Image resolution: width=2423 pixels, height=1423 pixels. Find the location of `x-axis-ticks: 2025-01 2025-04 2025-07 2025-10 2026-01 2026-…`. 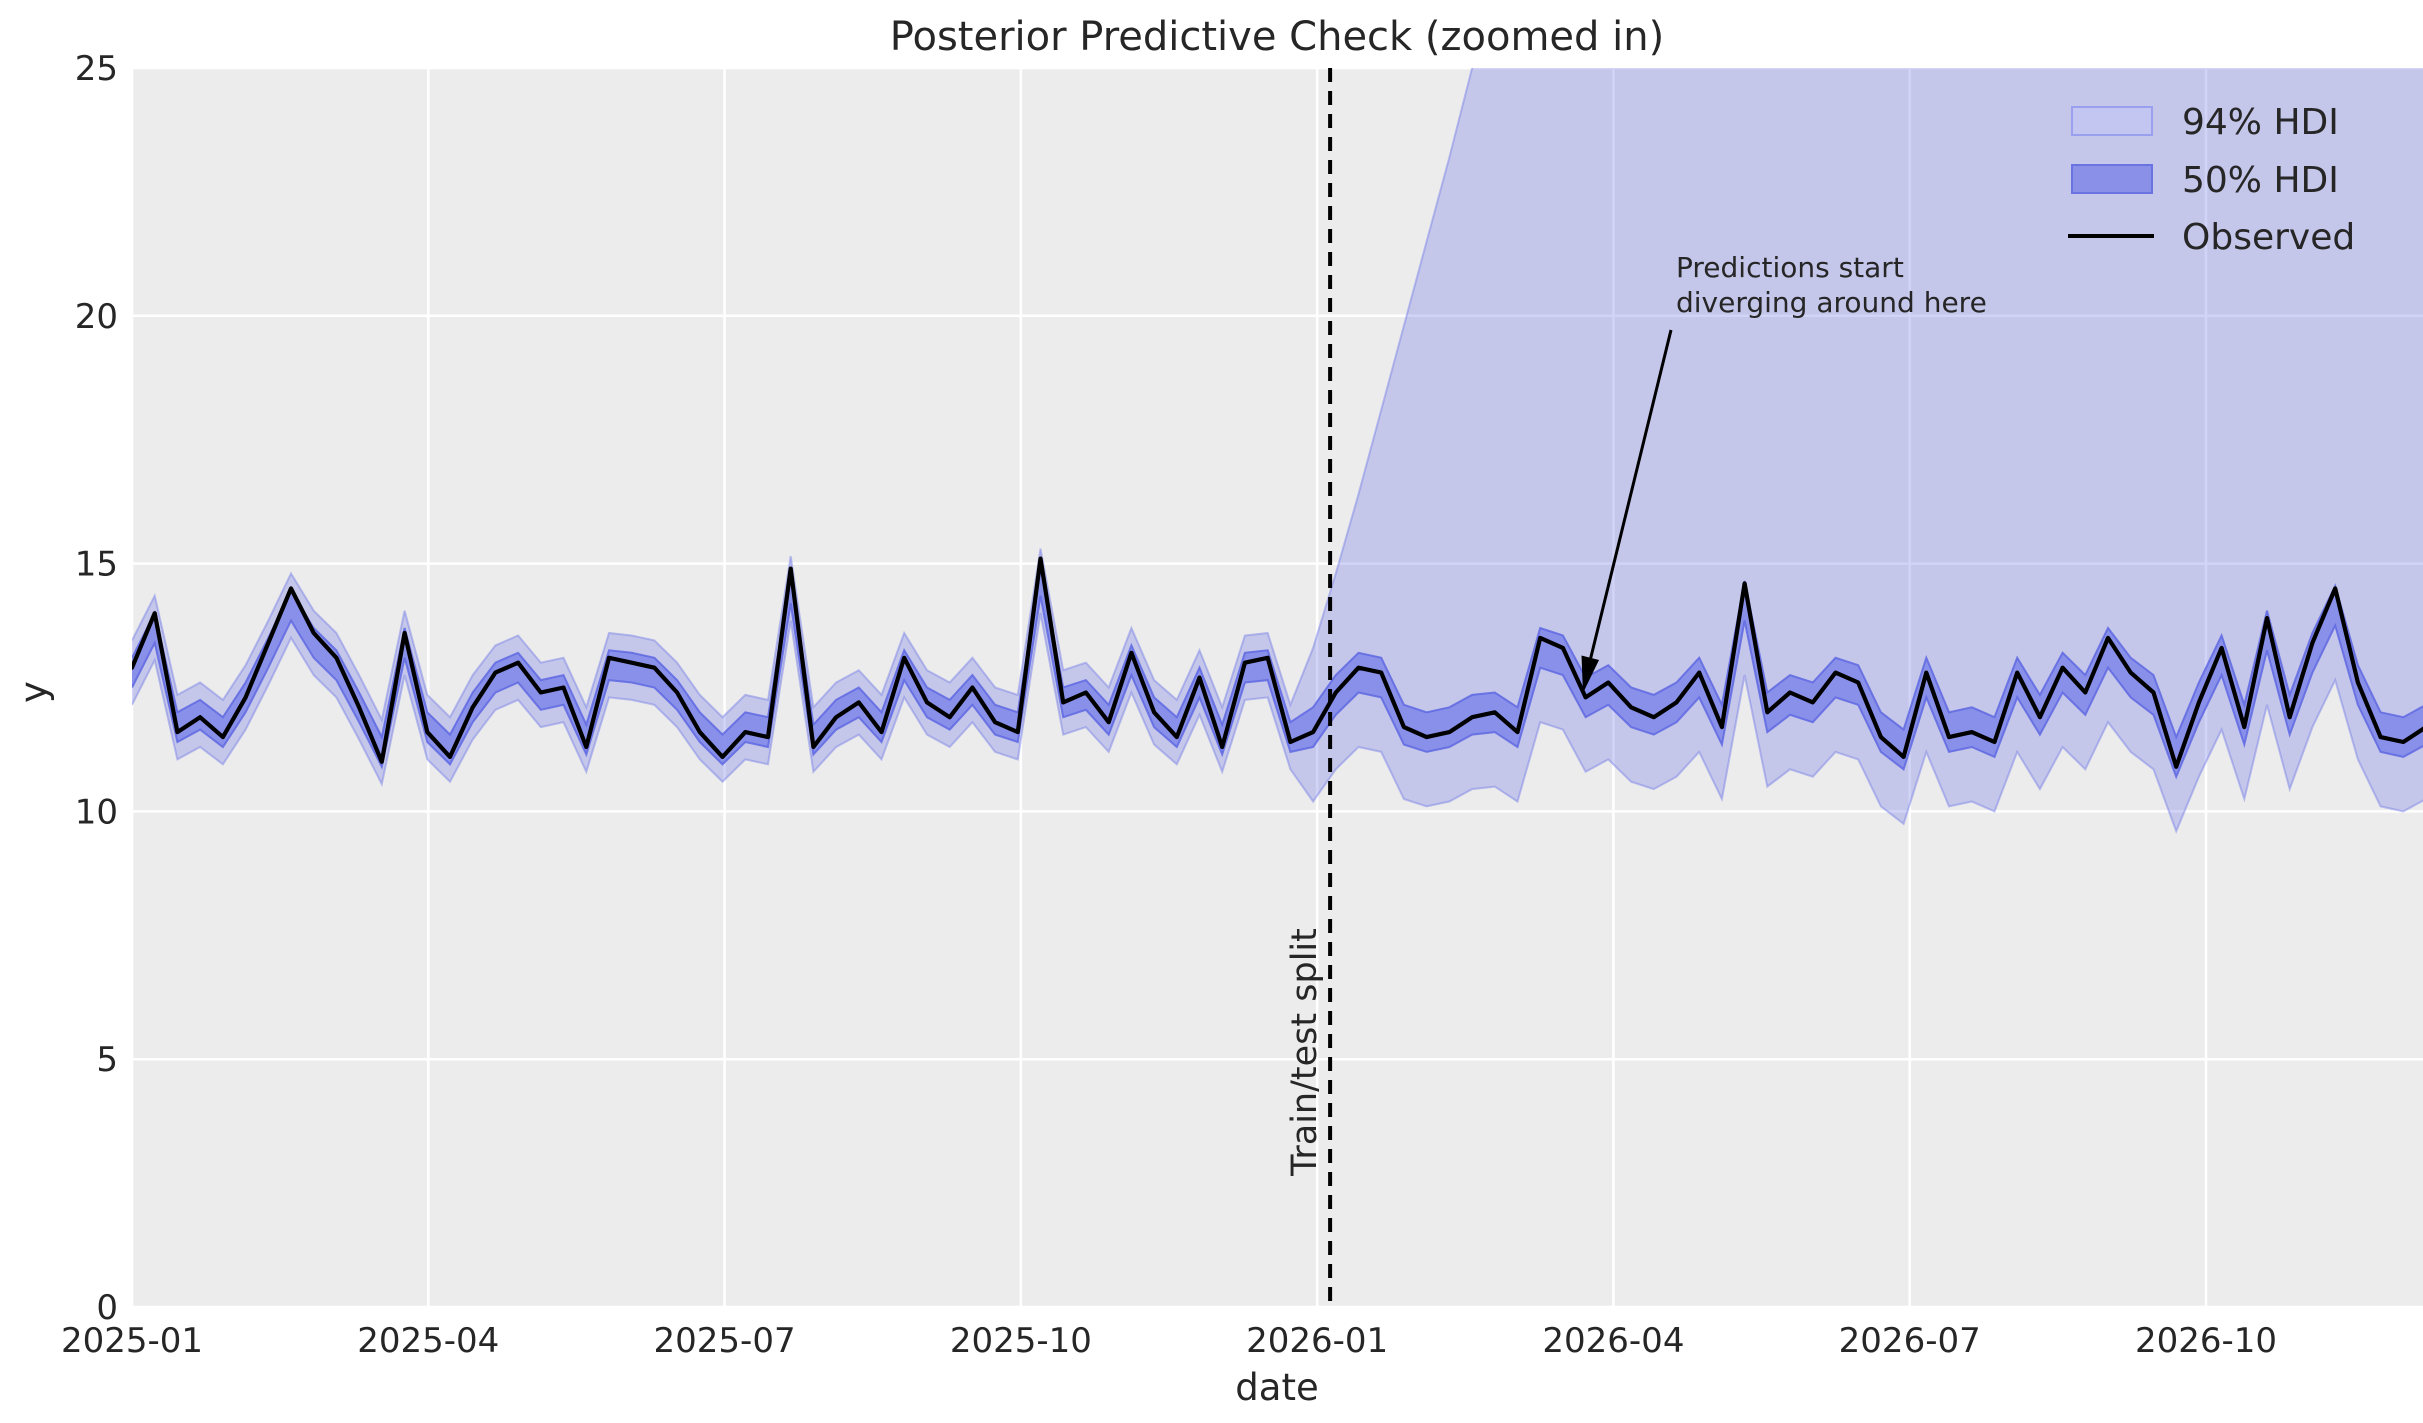

x-axis-ticks: 2025-01 2025-04 2025-07 2025-10 2026-01 2026-… is located at coordinates (1169, 1341).